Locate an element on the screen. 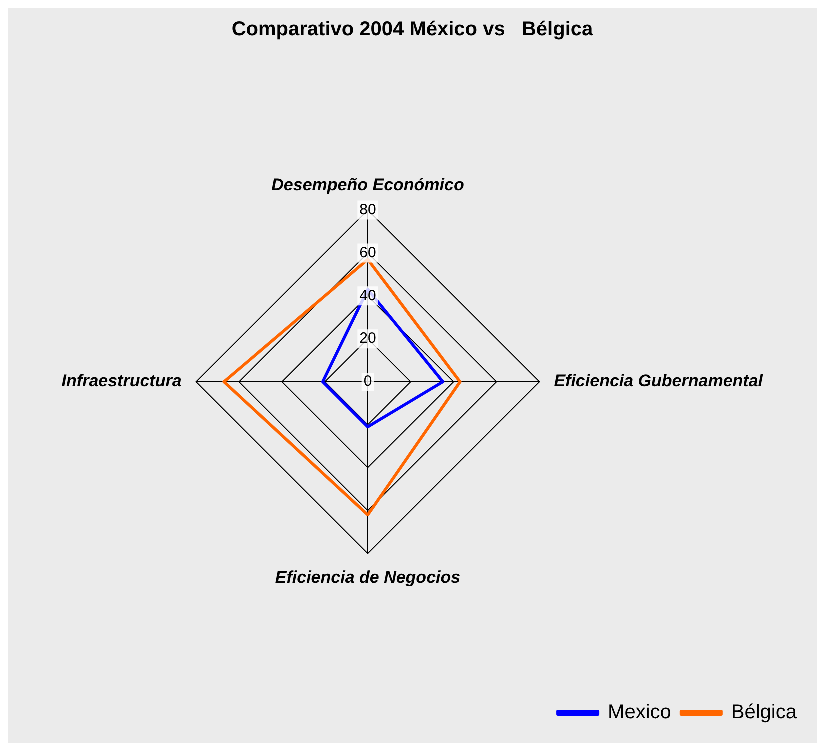  y-tick-label: 60 is located at coordinates (368, 253).